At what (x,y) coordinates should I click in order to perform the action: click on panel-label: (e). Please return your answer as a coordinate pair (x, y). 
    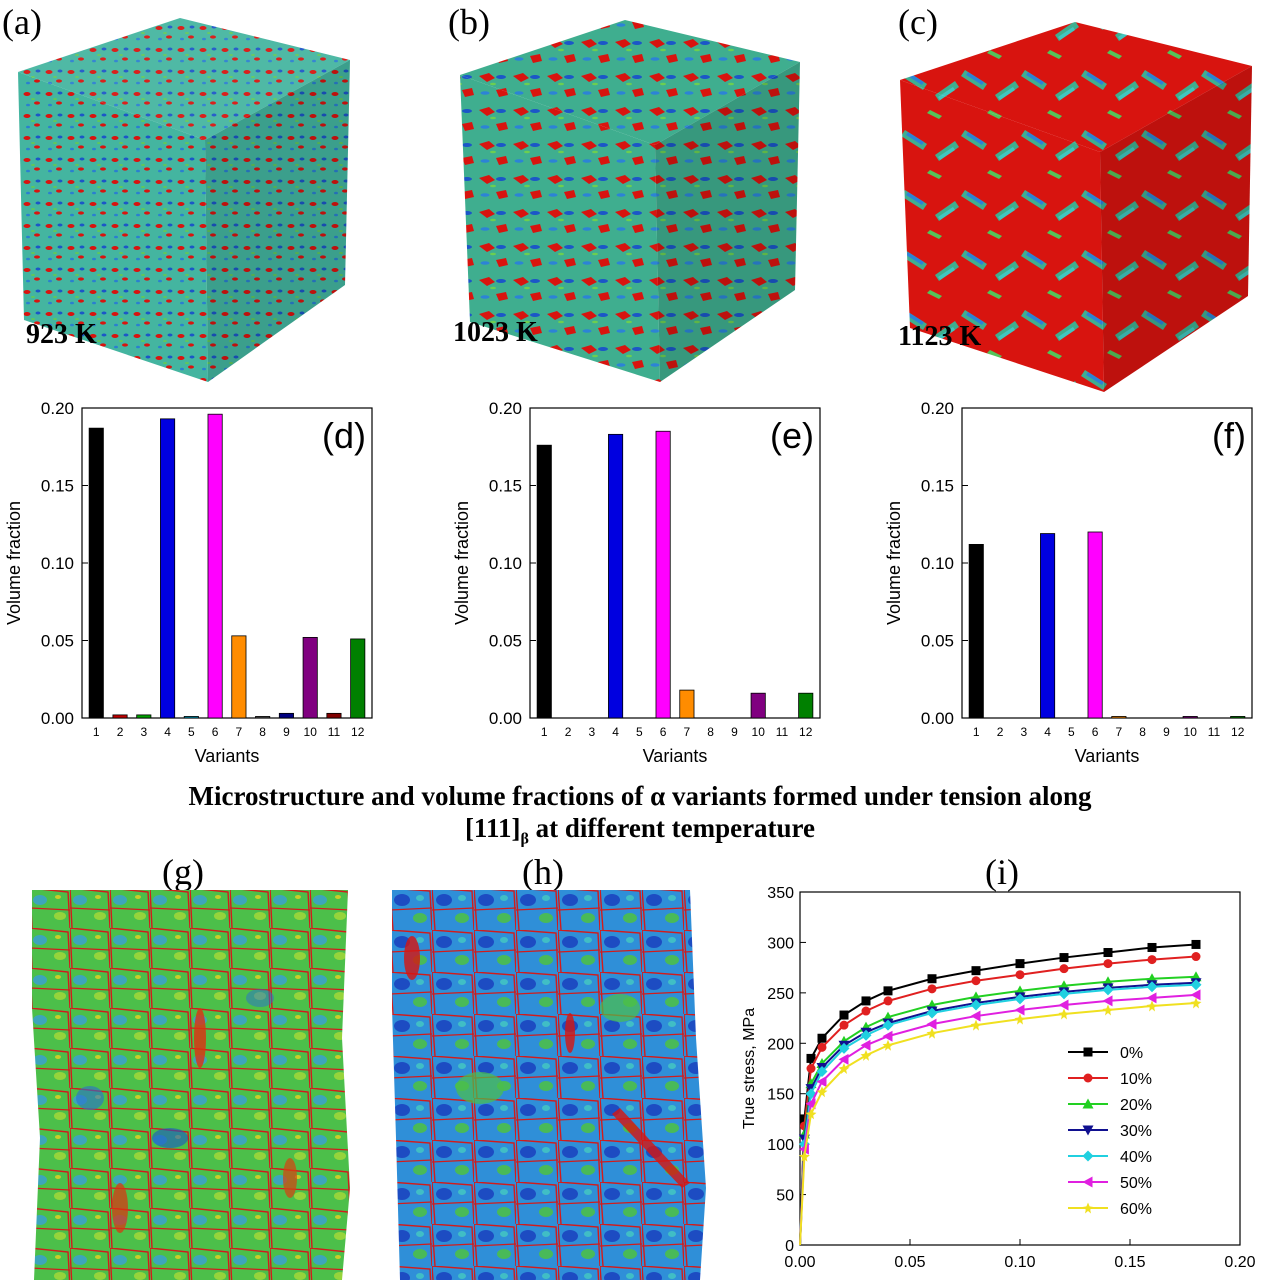
    Looking at the image, I should click on (792, 435).